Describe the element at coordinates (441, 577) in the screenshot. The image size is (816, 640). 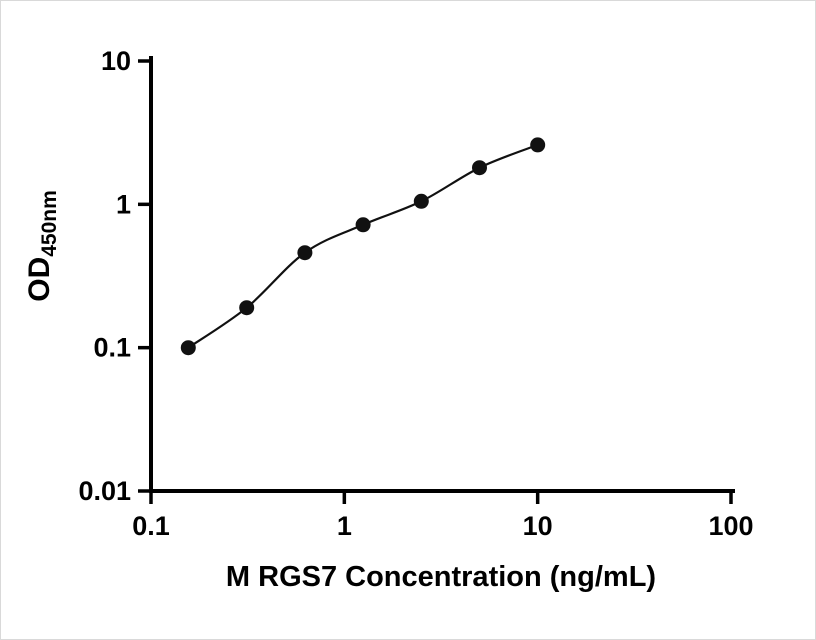
I see `x-axis-title: M RGS7 Concentration (ng/mL)` at that location.